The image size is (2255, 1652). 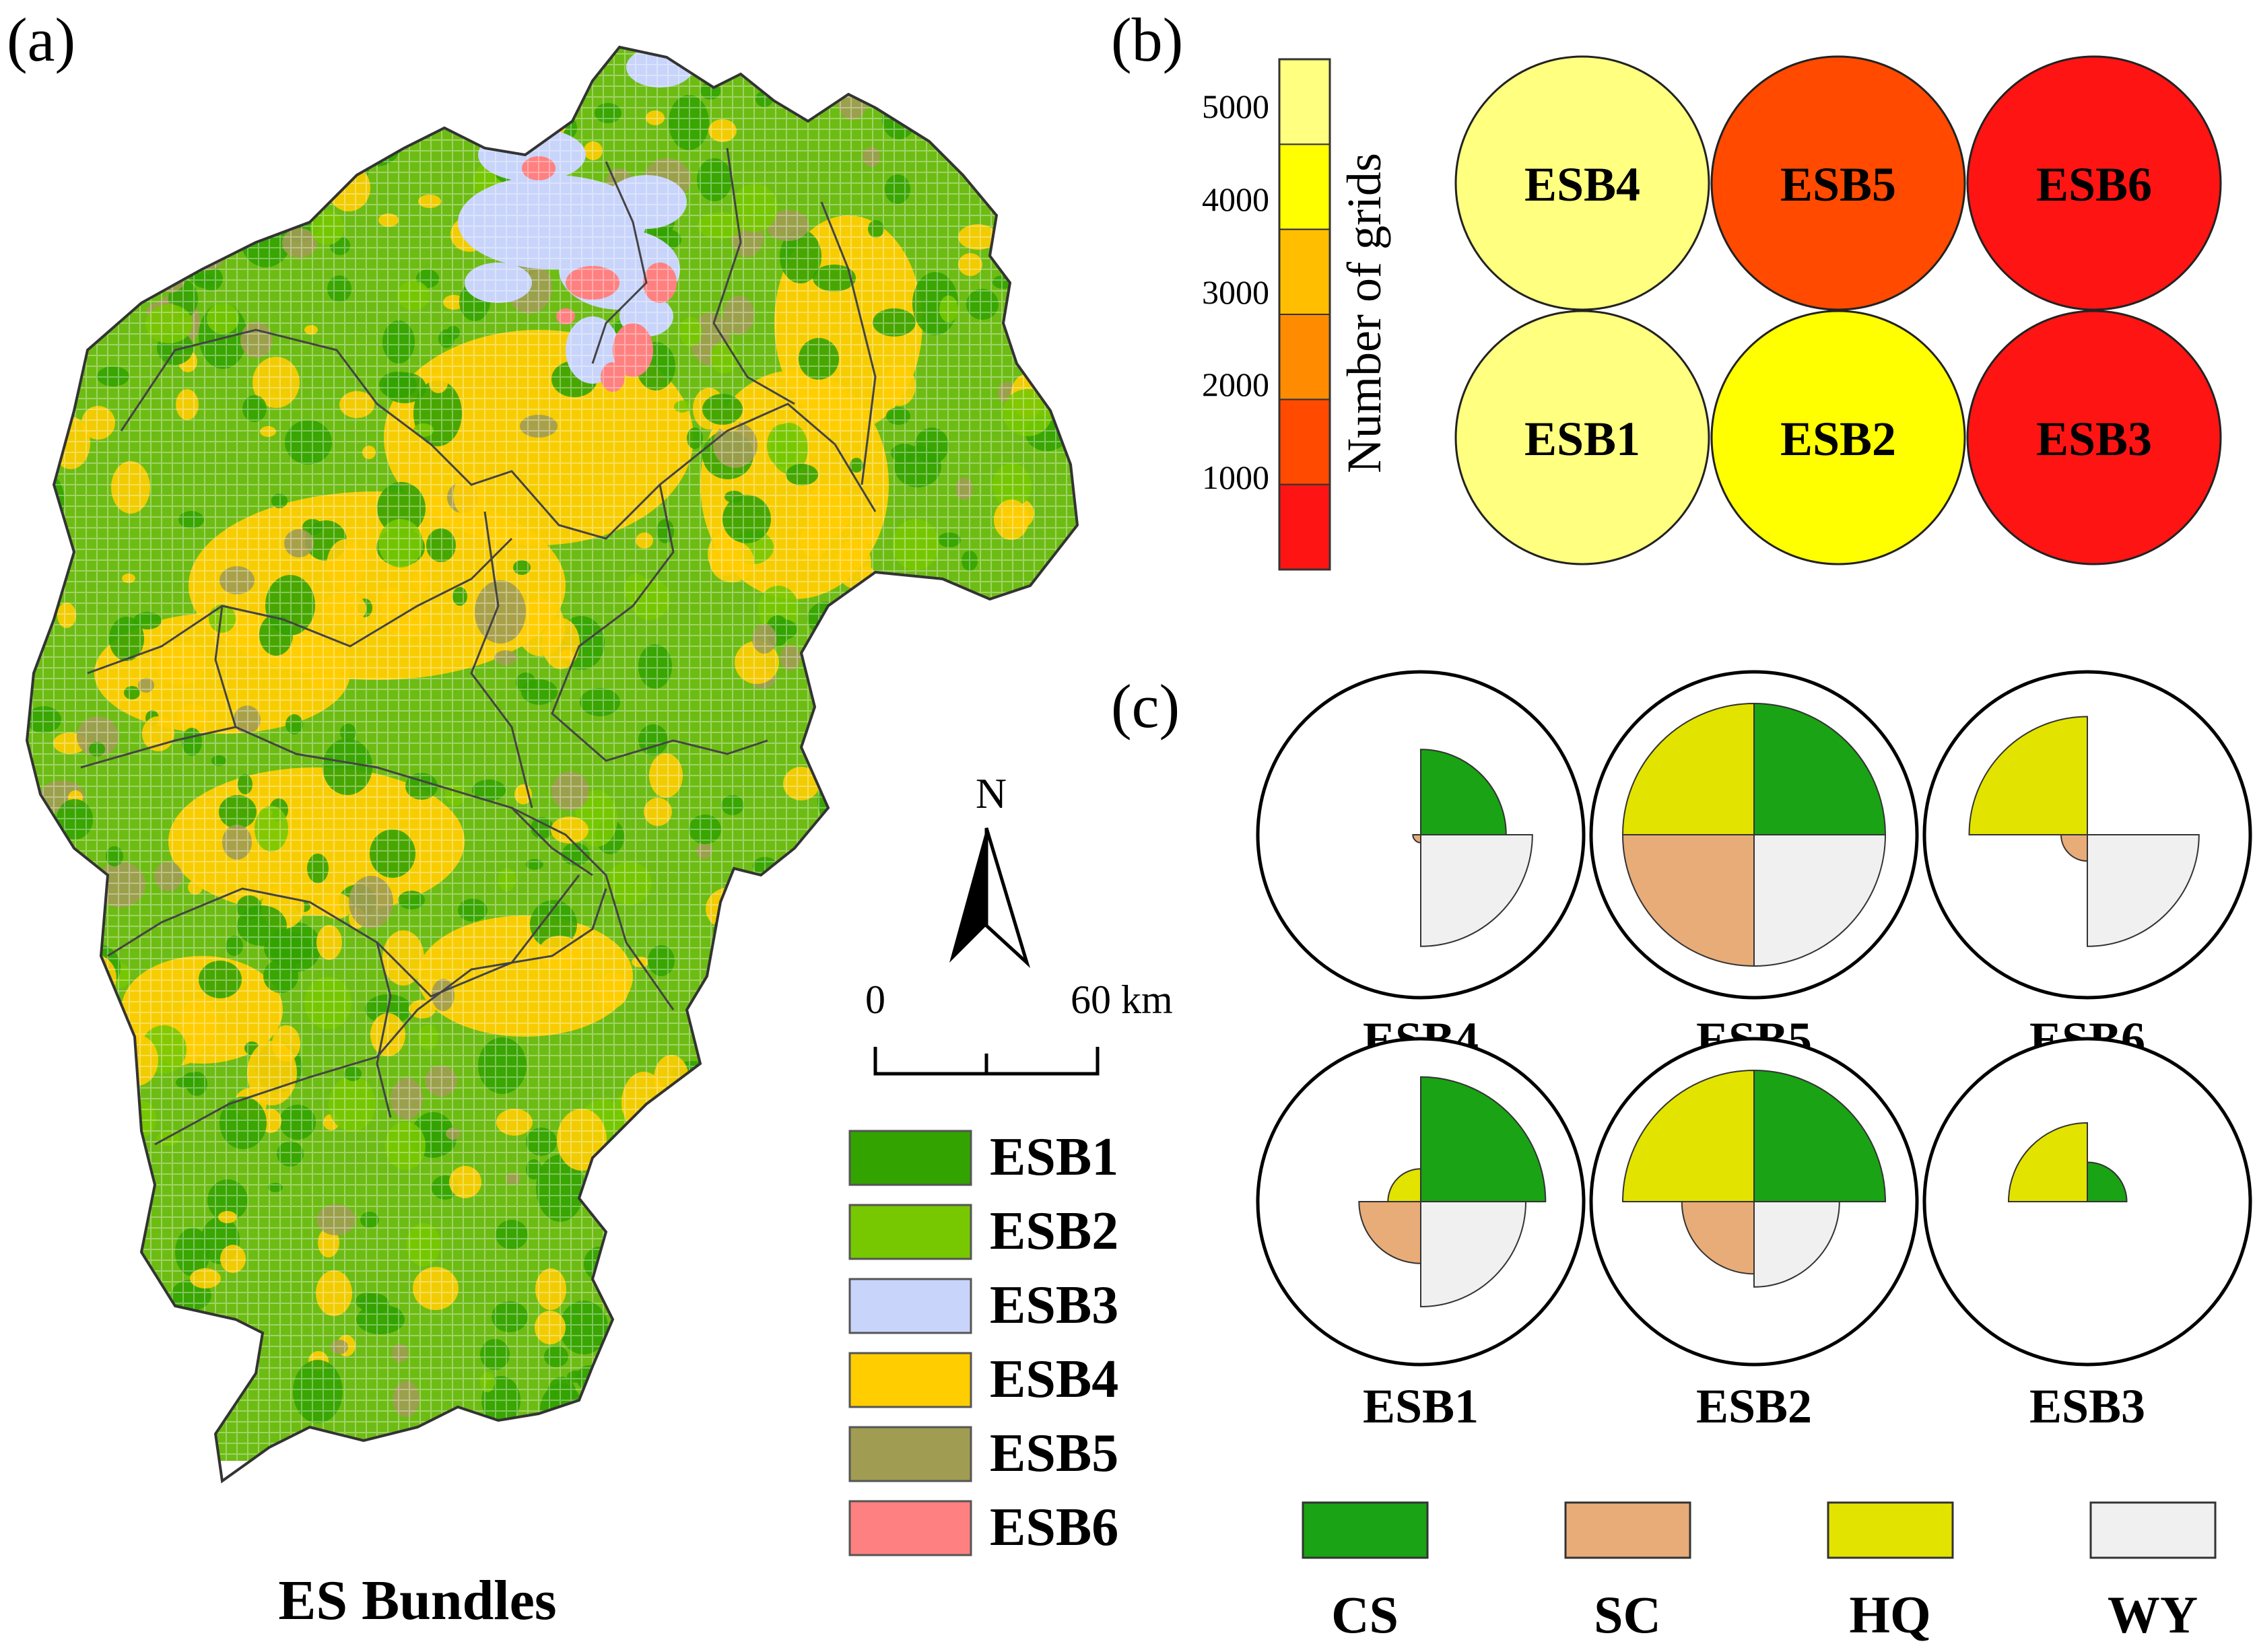 What do you see at coordinates (1235, 384) in the screenshot?
I see `colorbar-tick-label: 2000` at bounding box center [1235, 384].